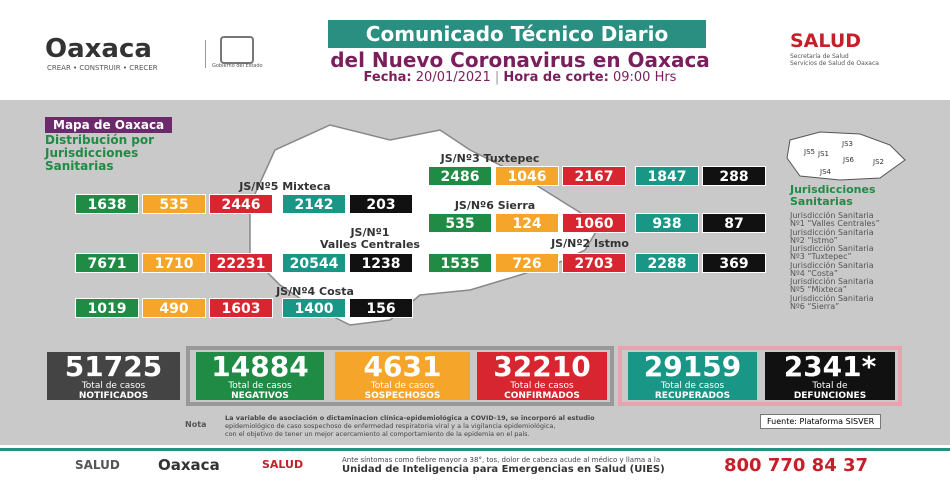  I want to click on minimap-label: JS2, so click(878, 162).